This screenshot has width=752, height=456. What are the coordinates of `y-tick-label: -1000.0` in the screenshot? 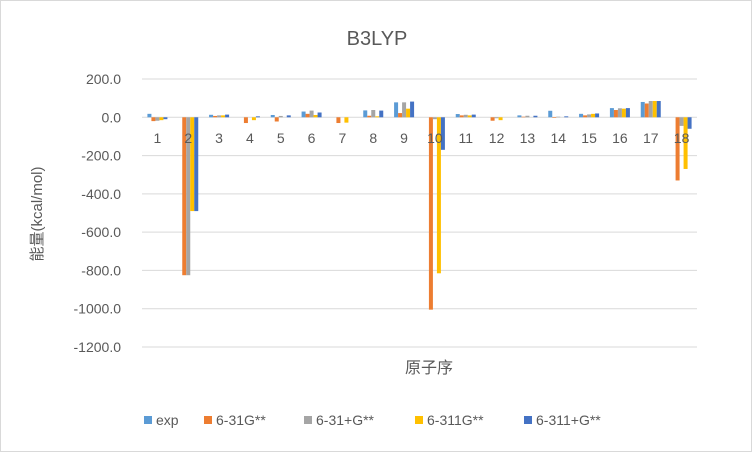 It's located at (98, 309).